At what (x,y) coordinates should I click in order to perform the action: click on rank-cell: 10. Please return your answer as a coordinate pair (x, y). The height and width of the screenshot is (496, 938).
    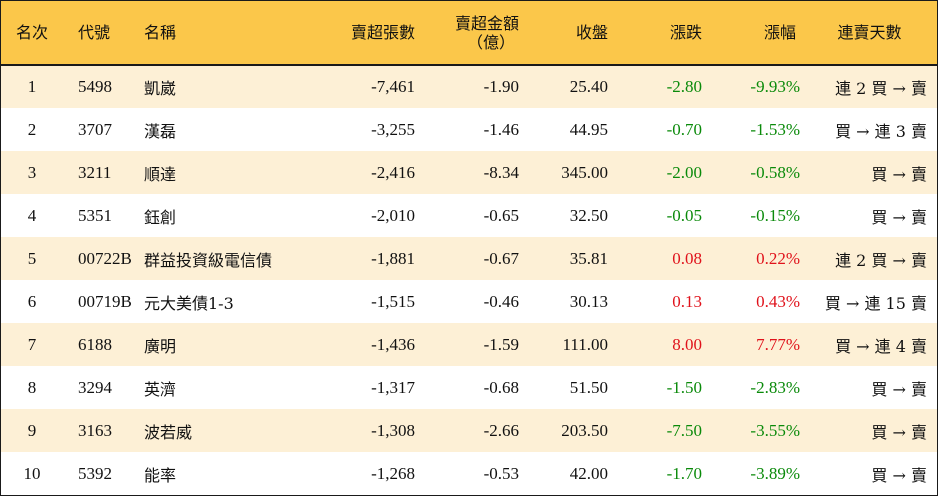
    Looking at the image, I should click on (32, 473).